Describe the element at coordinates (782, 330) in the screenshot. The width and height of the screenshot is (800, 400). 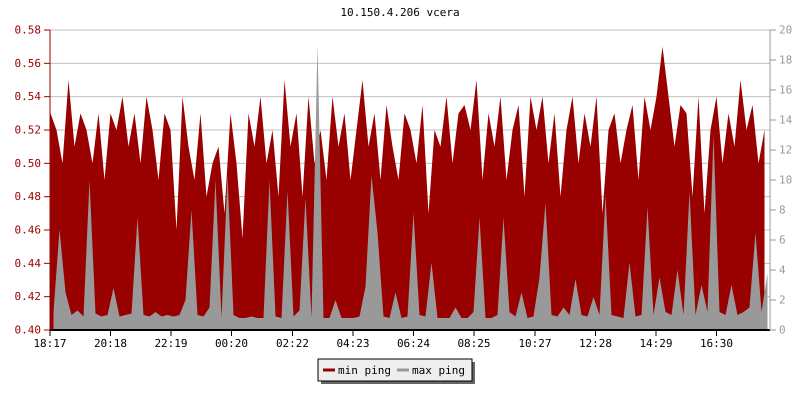
I see `y2-tick-label: 0` at that location.